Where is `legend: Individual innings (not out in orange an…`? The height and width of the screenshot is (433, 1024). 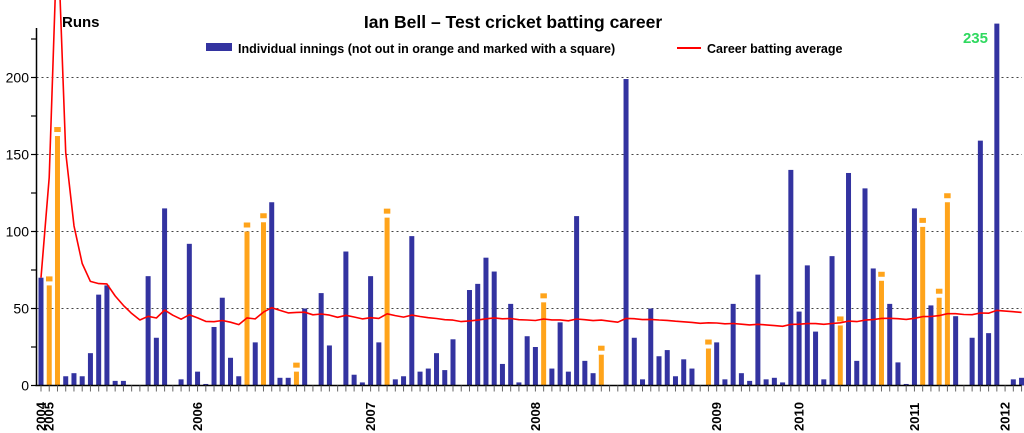
legend: Individual innings (not out in orange an… is located at coordinates (524, 49).